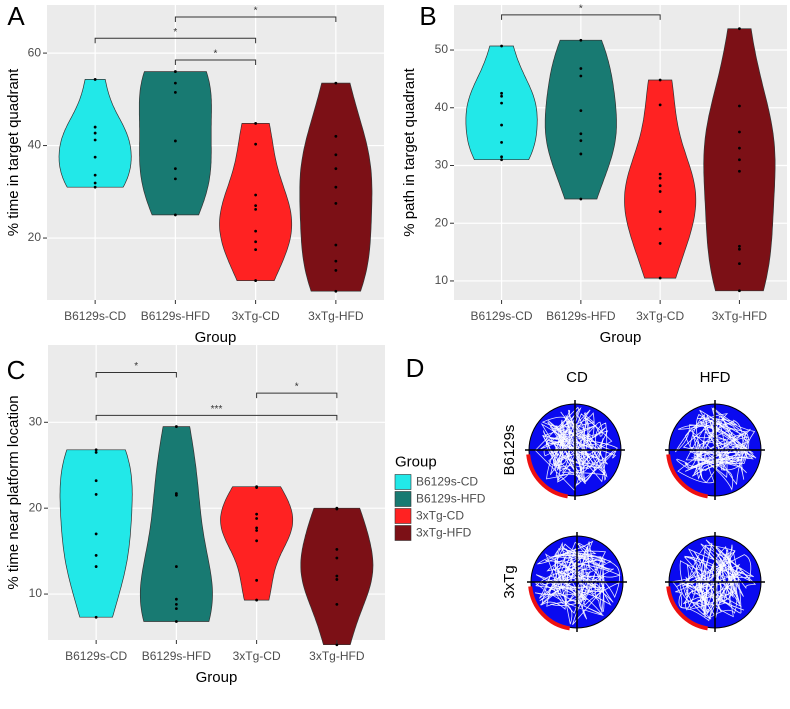 The height and width of the screenshot is (709, 790). What do you see at coordinates (35, 52) in the screenshot?
I see `y-tick-label: 60` at bounding box center [35, 52].